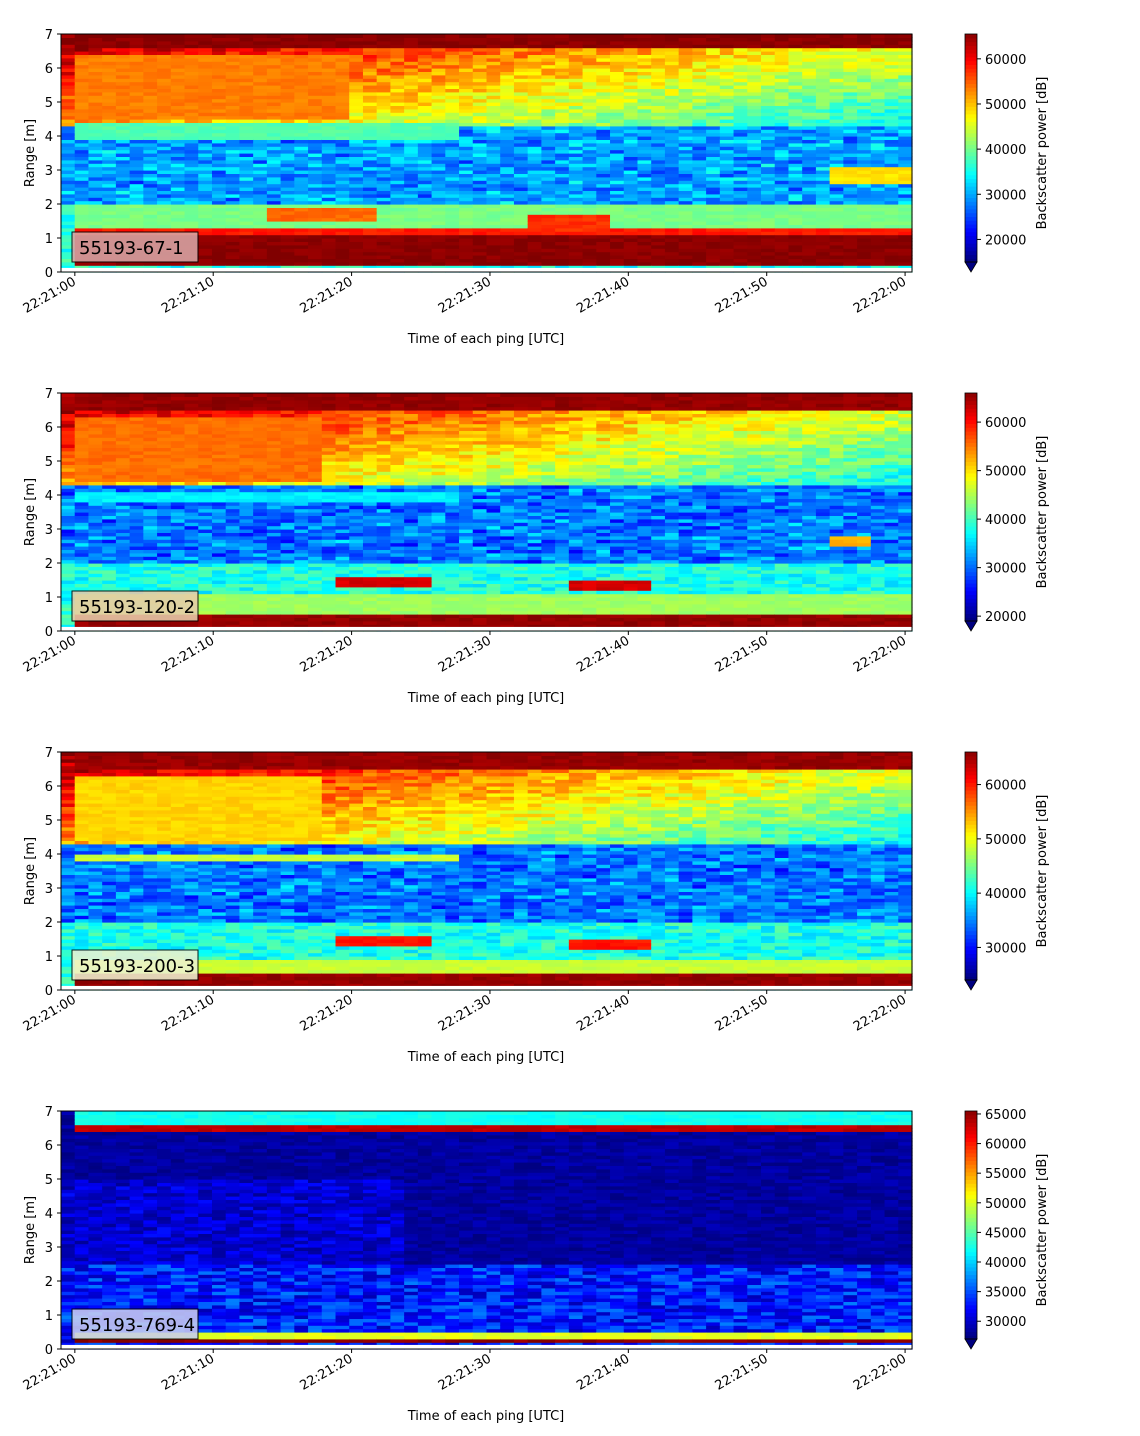 This screenshot has height=1436, width=1140. Describe the element at coordinates (971, 203) in the screenshot. I see `colorbar-segment` at that location.